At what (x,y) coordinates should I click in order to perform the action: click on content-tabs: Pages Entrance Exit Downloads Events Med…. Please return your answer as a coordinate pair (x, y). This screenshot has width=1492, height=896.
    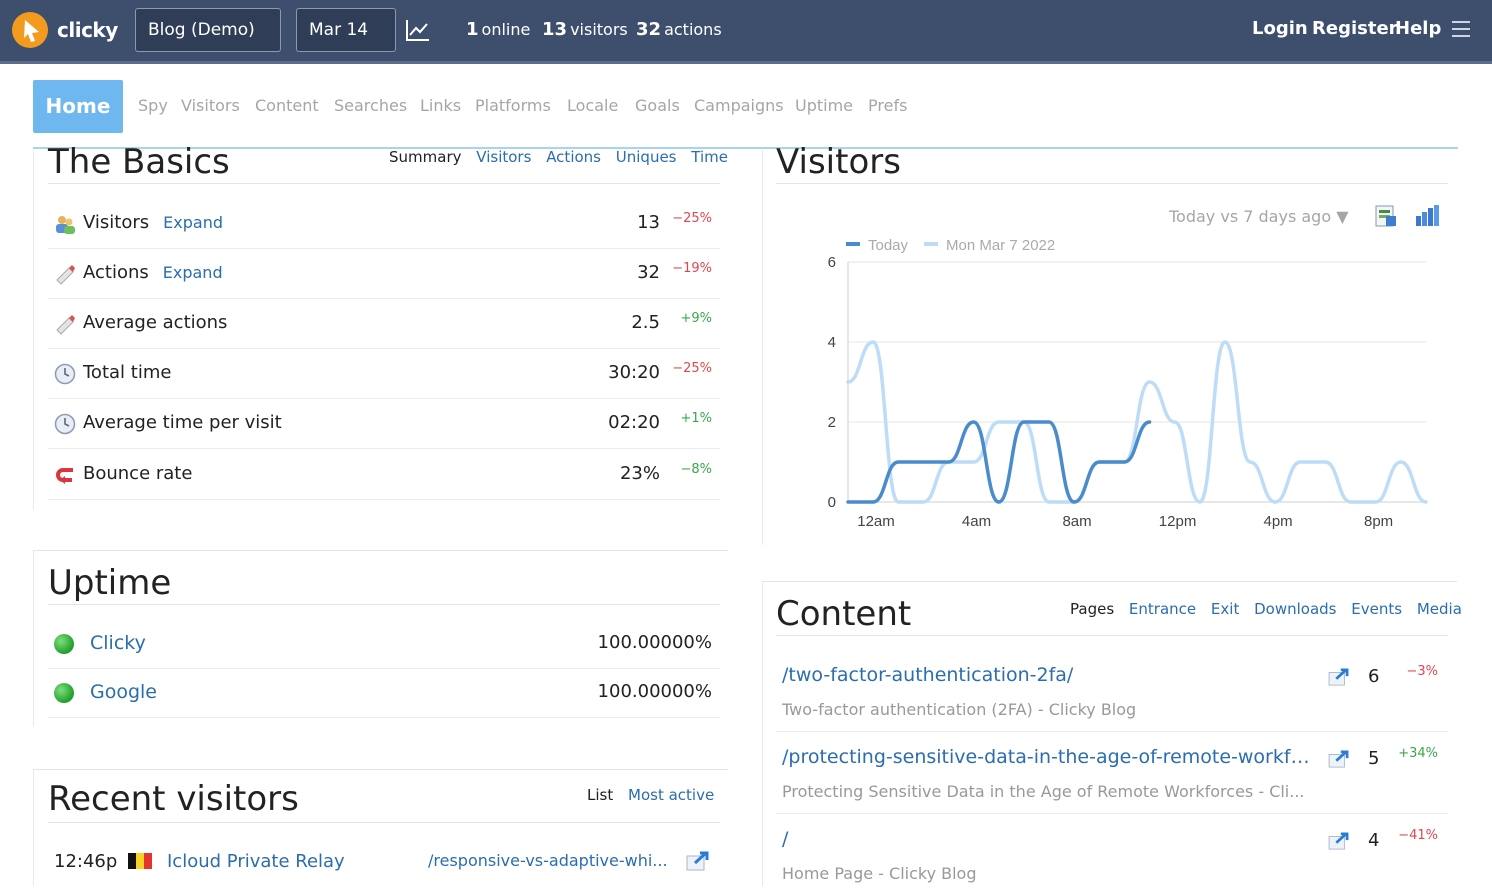
    Looking at the image, I should click on (1261, 609).